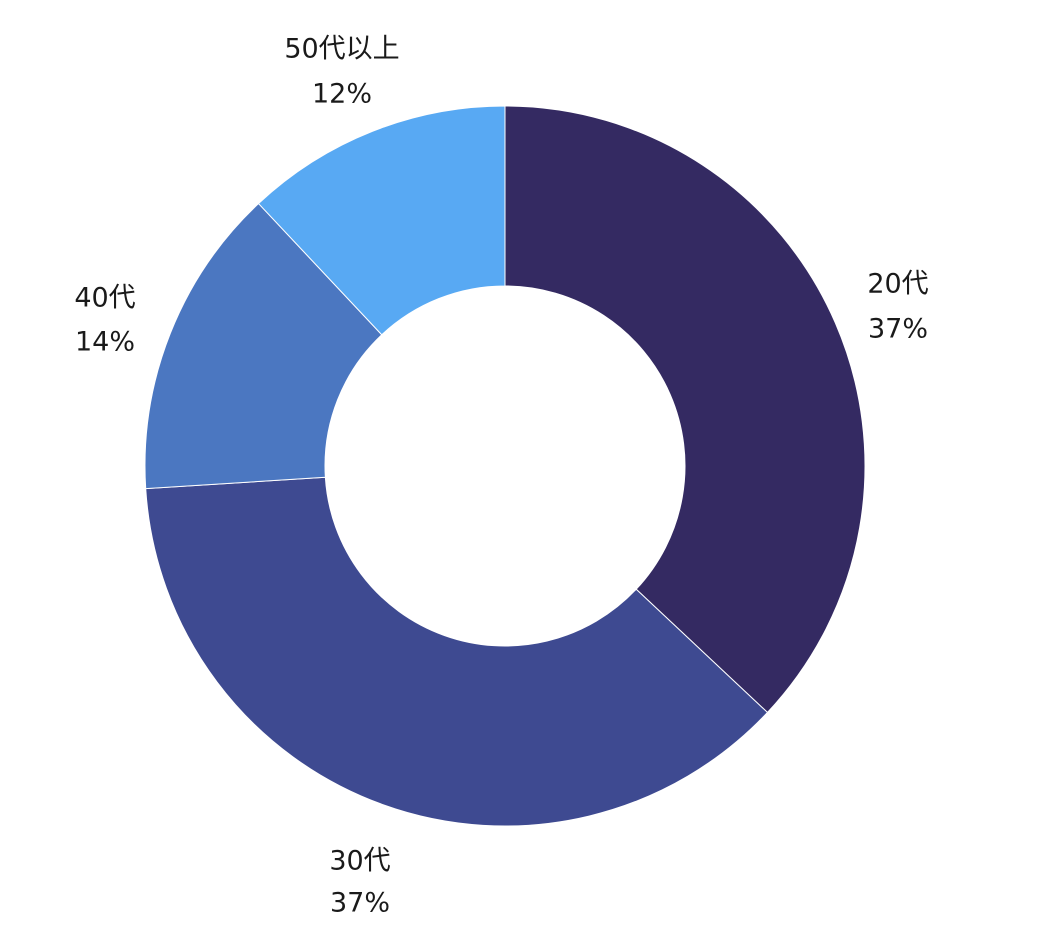 The width and height of the screenshot is (1038, 940). Describe the element at coordinates (341, 49) in the screenshot. I see `slice-category-label: 50代以上` at that location.